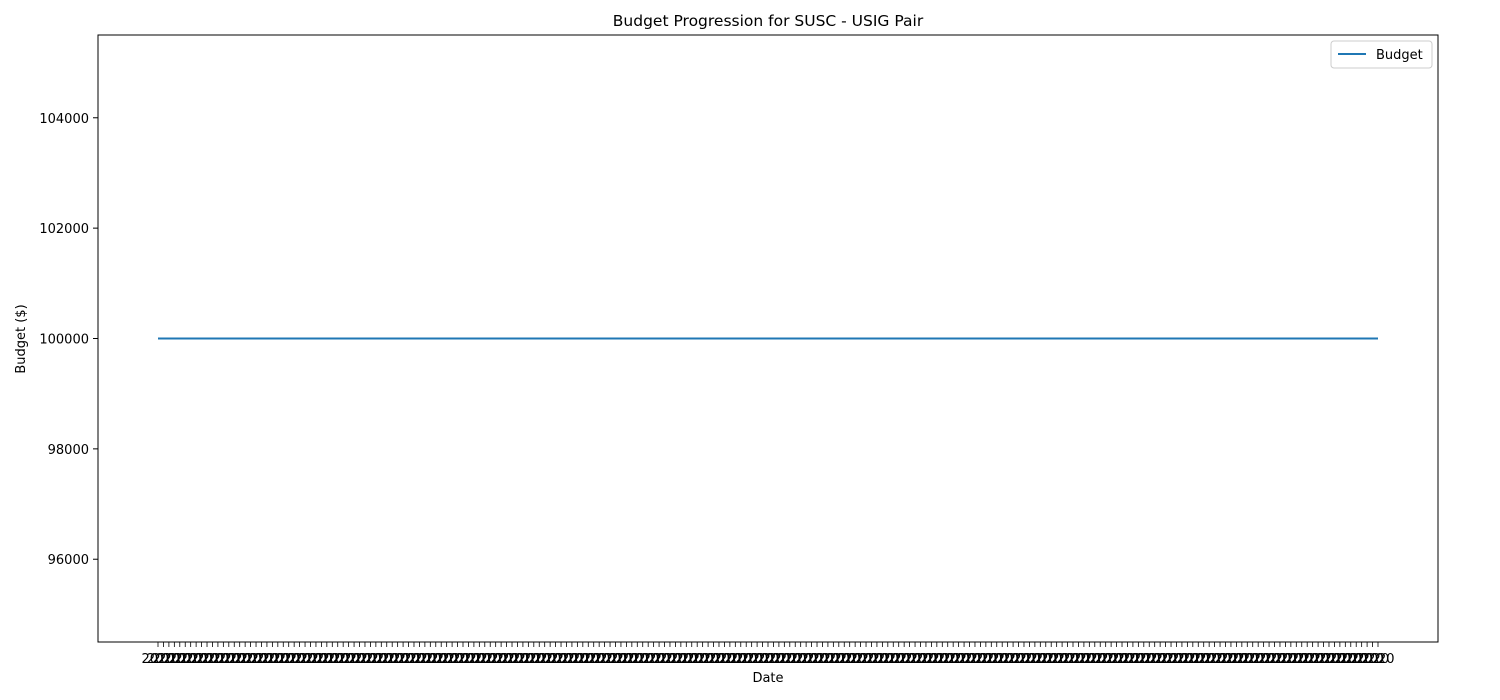 Image resolution: width=1500 pixels, height=700 pixels. I want to click on y-tick-label: 102000, so click(64, 229).